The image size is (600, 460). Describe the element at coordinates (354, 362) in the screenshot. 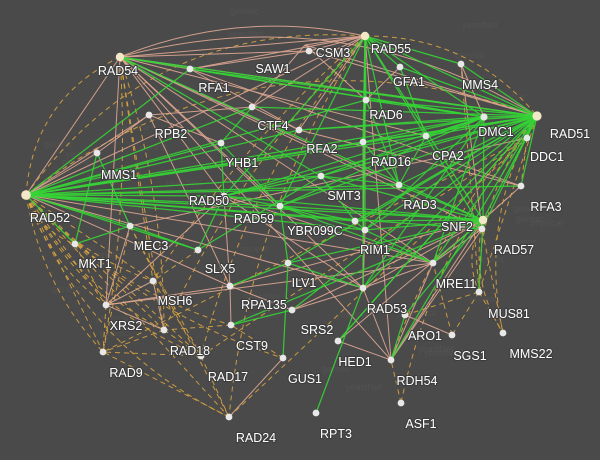

I see `graph-node-label-hed1: HED1` at that location.